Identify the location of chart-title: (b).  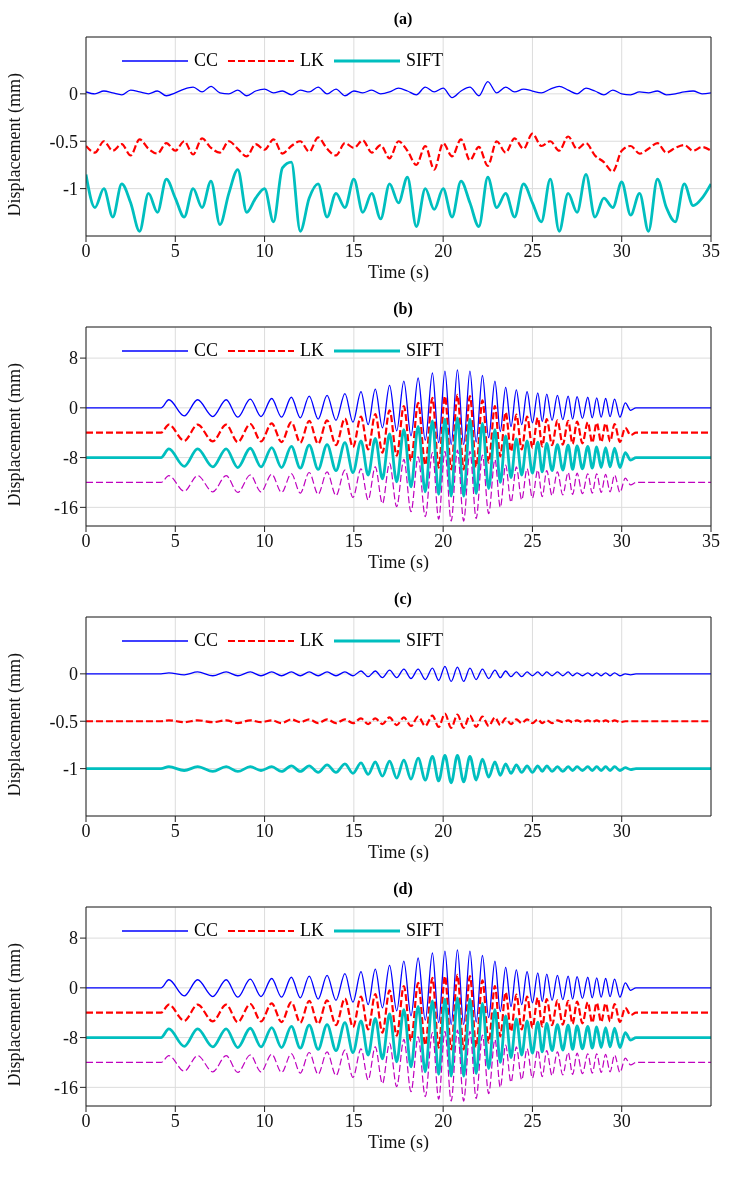
(403, 309).